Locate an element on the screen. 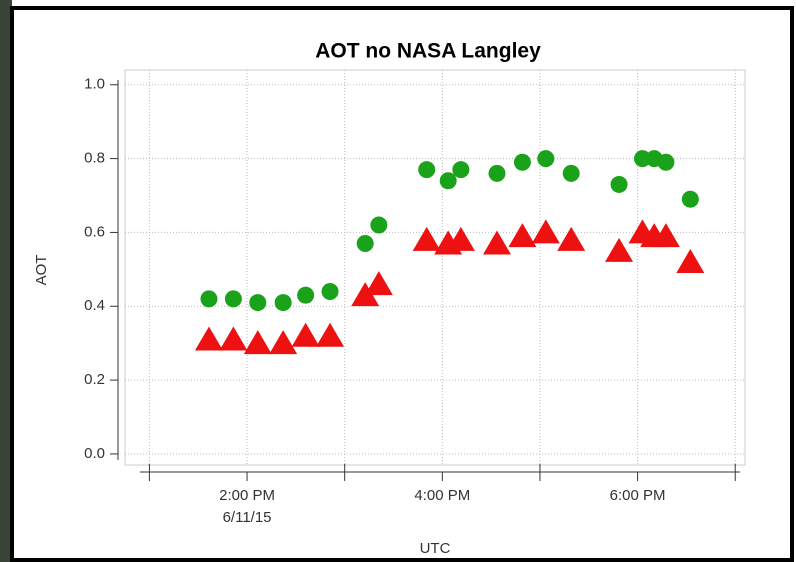 This screenshot has height=562, width=796. x-axis-label: UTC is located at coordinates (435, 548).